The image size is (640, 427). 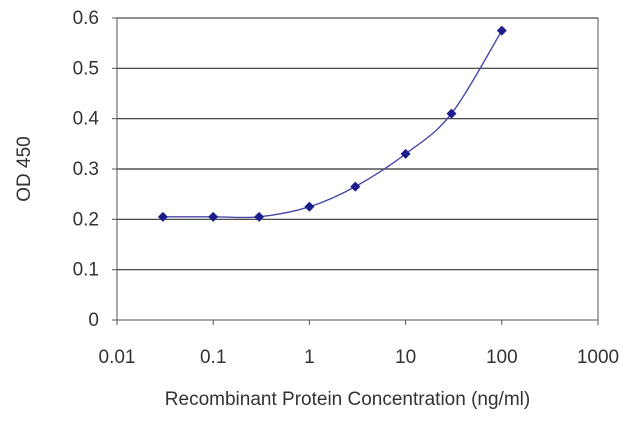 I want to click on x-tick-label: 10, so click(x=405, y=357).